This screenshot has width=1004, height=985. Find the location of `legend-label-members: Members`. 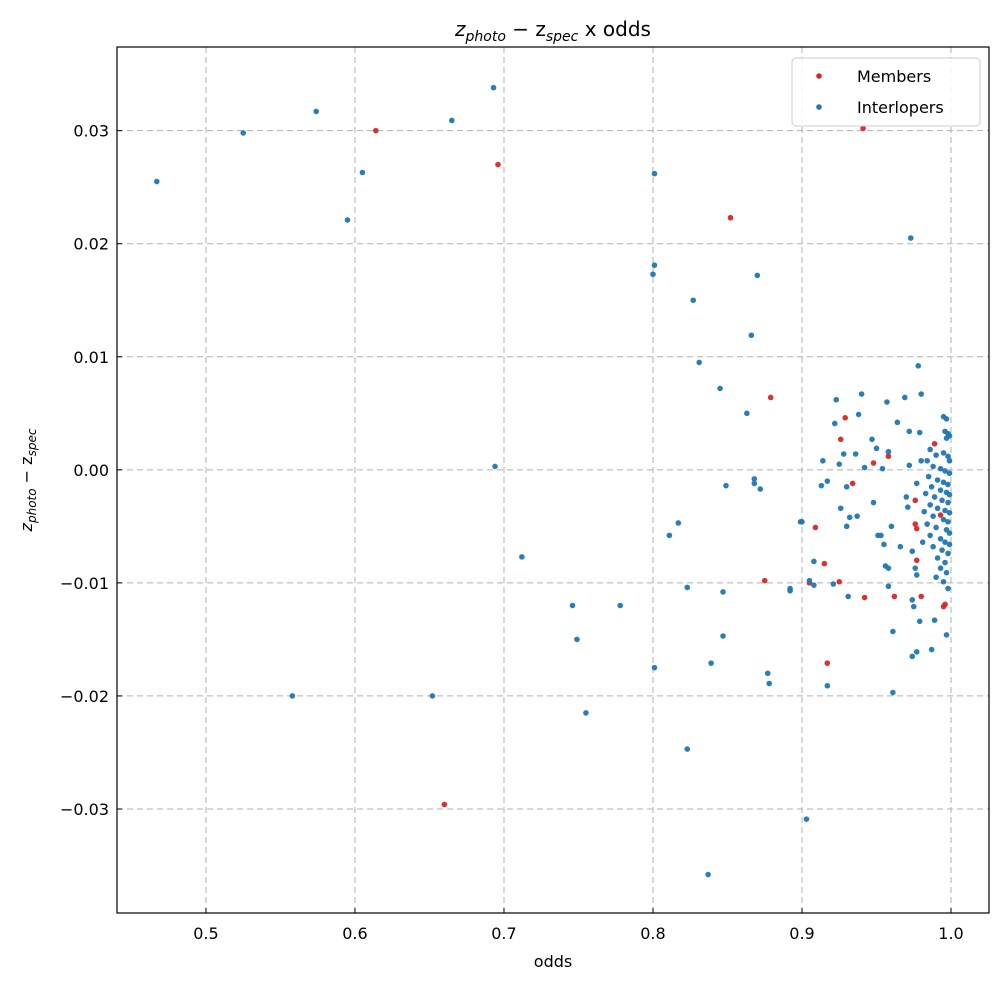

legend-label-members: Members is located at coordinates (894, 76).